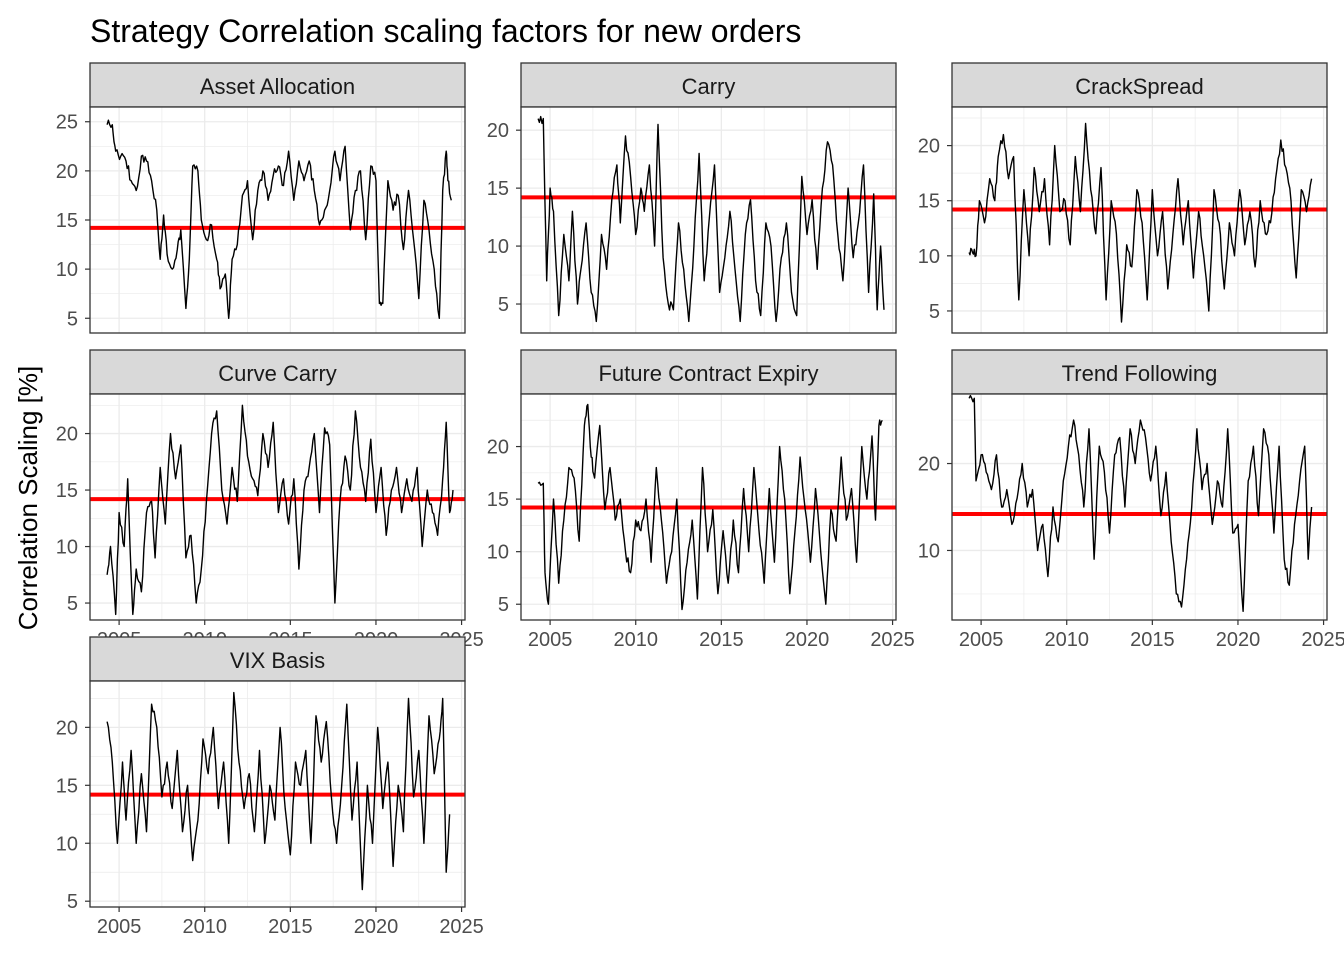 The height and width of the screenshot is (960, 1344). I want to click on strip-label: Asset Allocation, so click(277, 86).